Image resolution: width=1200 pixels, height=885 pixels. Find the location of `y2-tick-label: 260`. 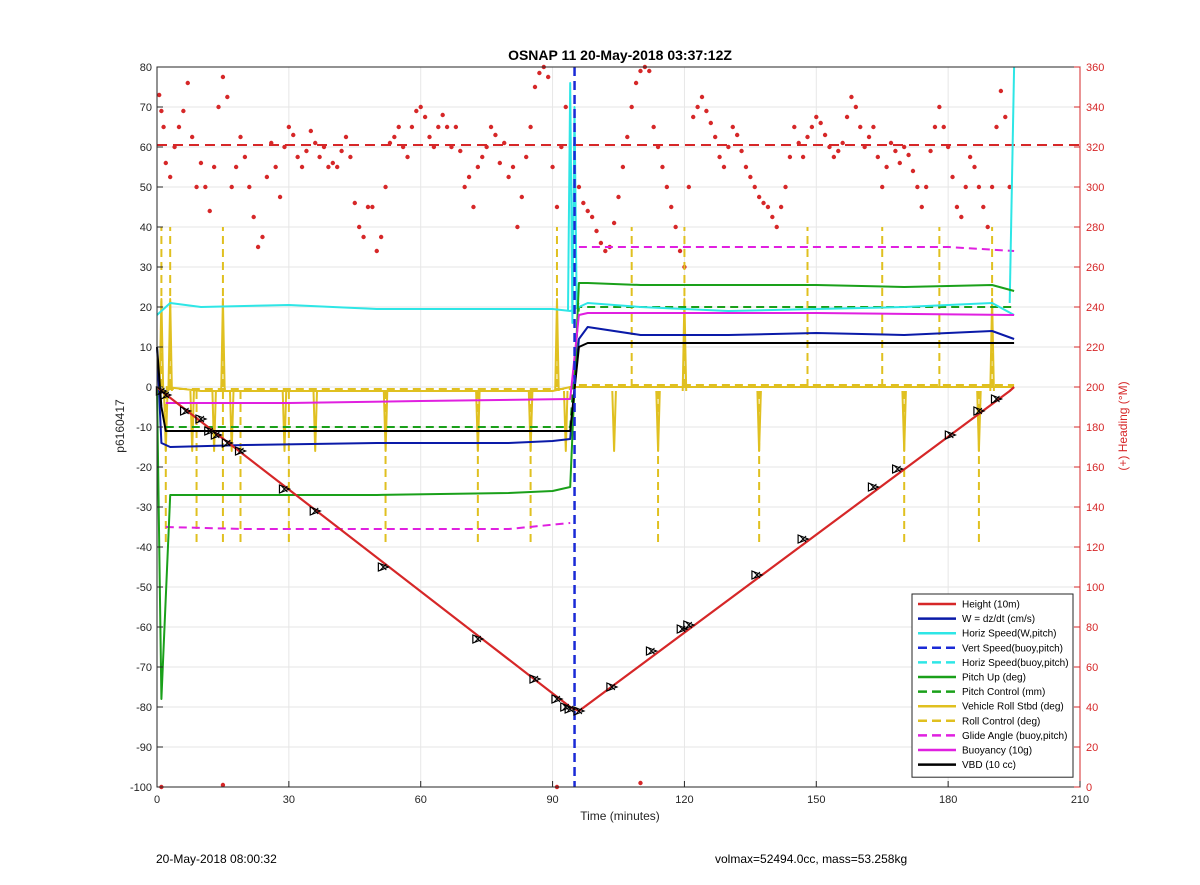

y2-tick-label: 260 is located at coordinates (1095, 268).